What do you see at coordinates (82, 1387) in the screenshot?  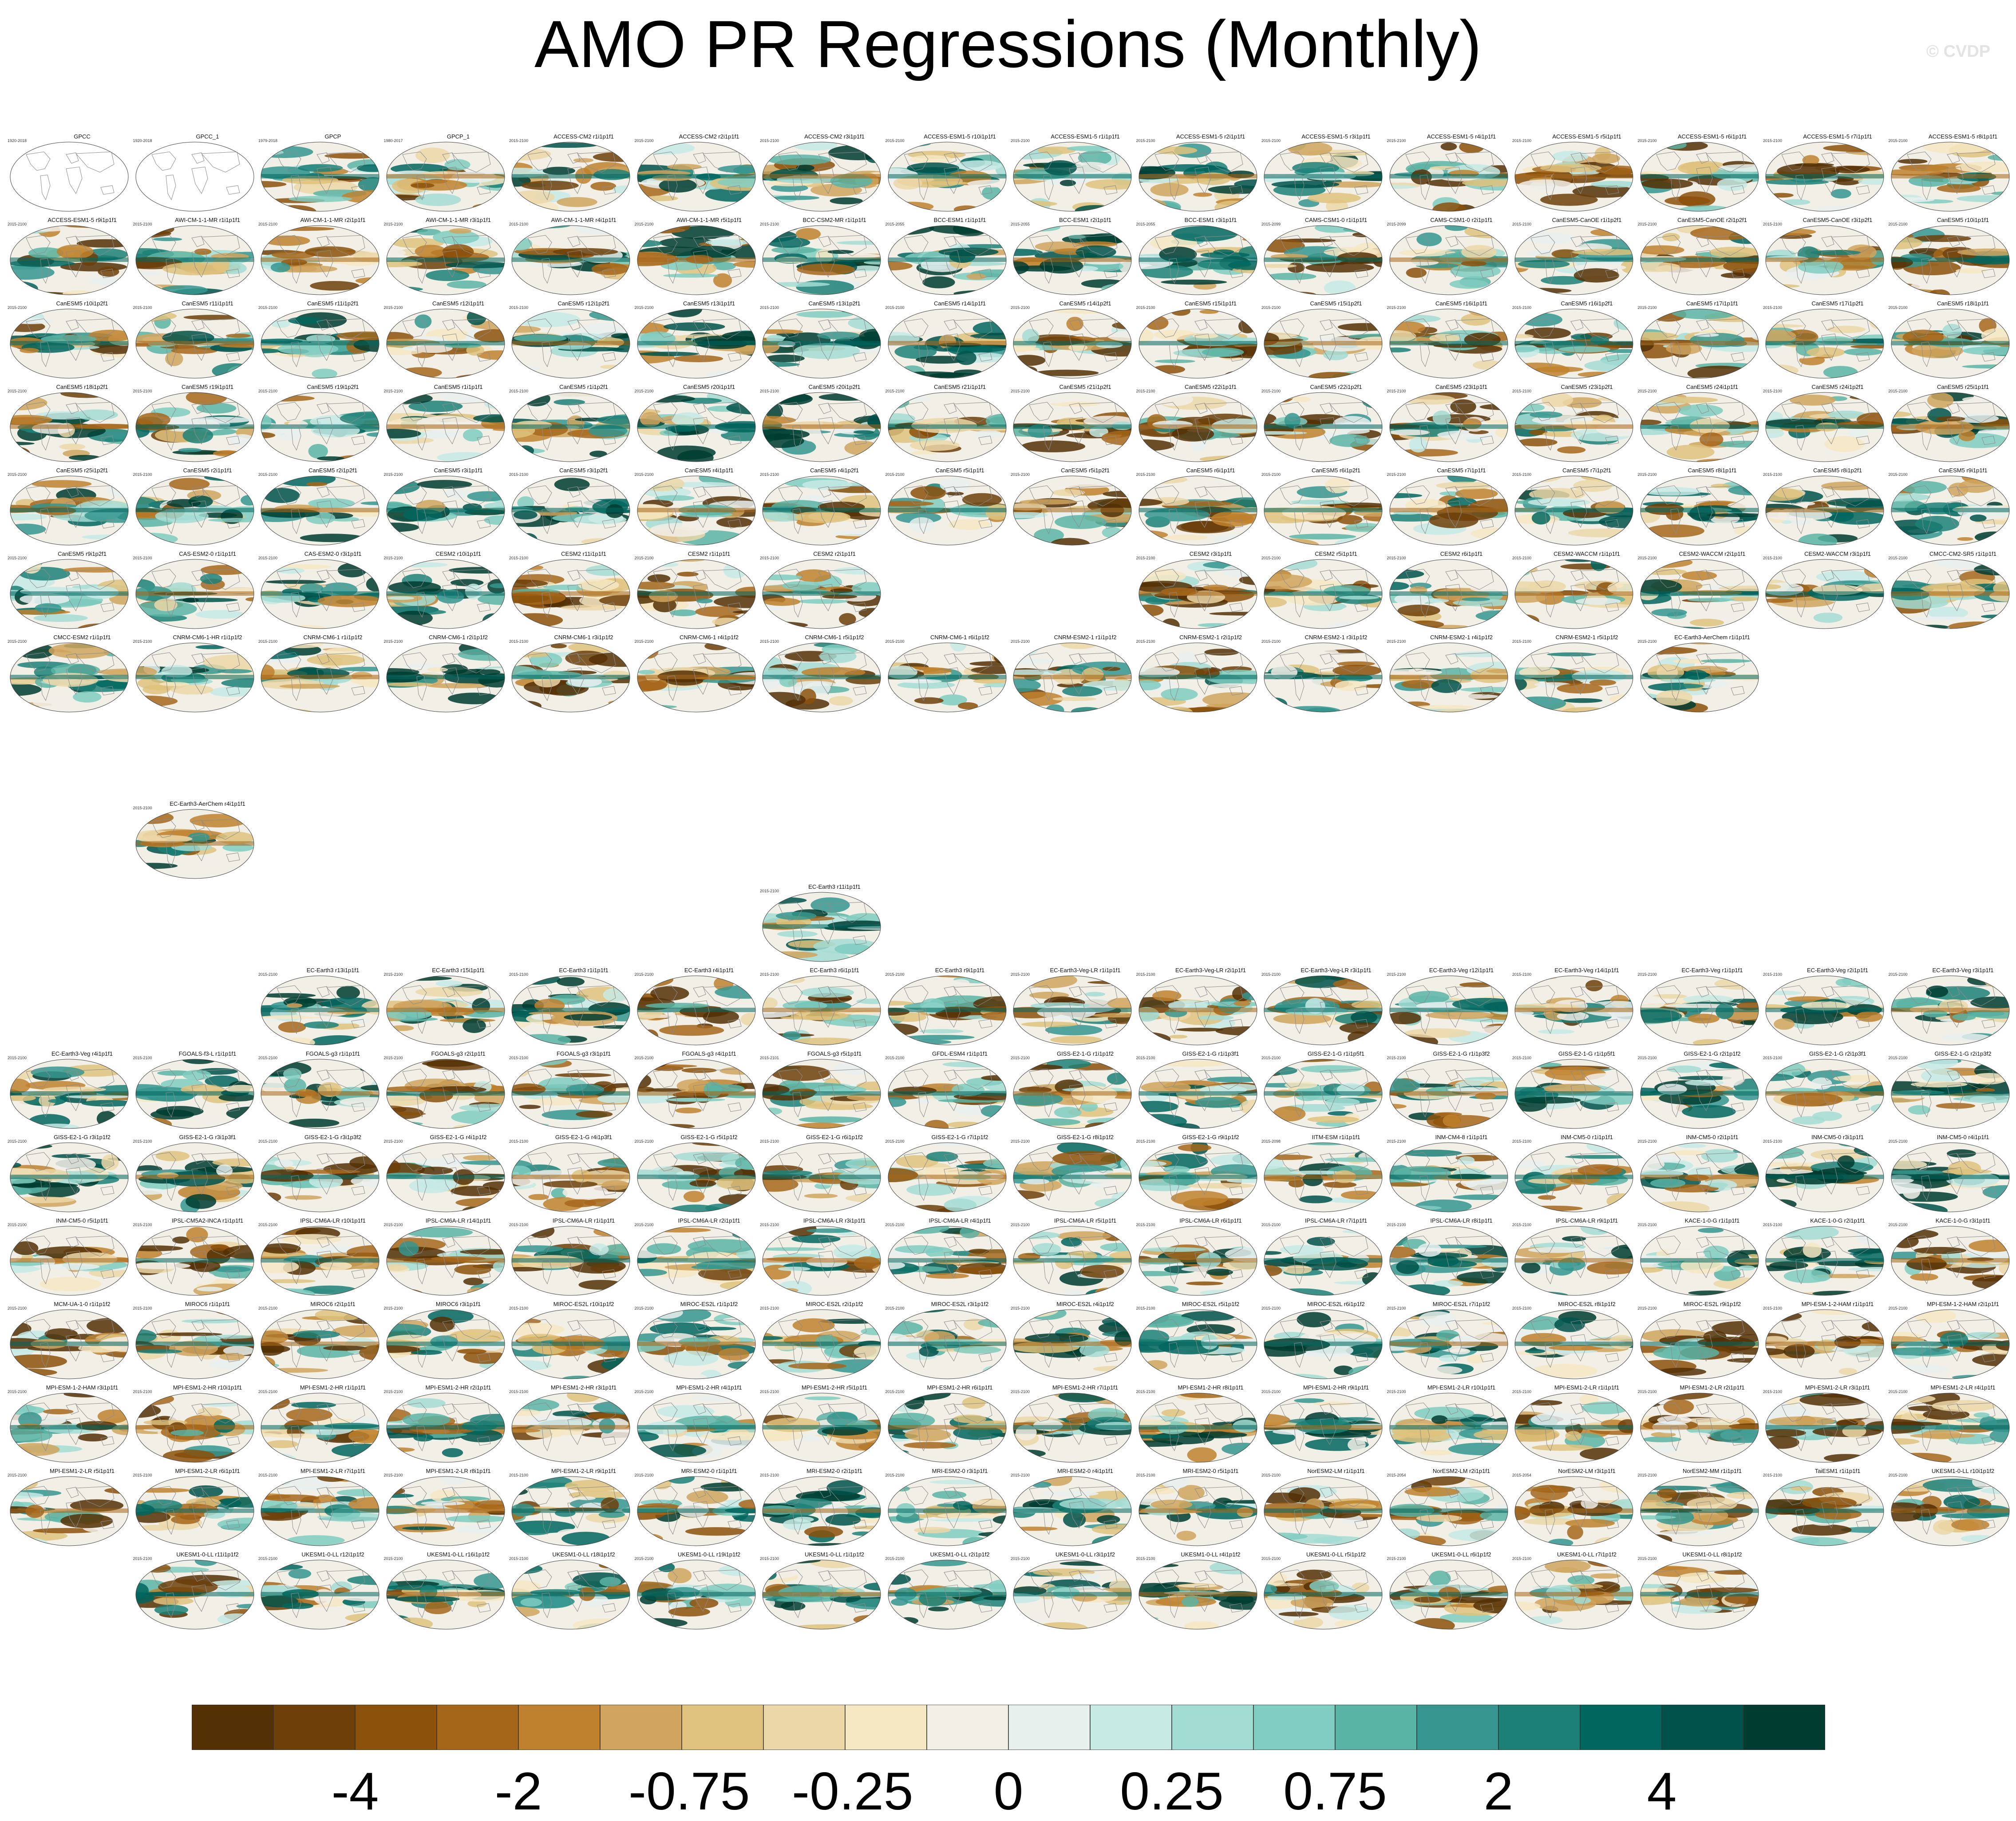 I see `panel-title: MPI-ESM-1-2-HAM r3i1p1f1` at bounding box center [82, 1387].